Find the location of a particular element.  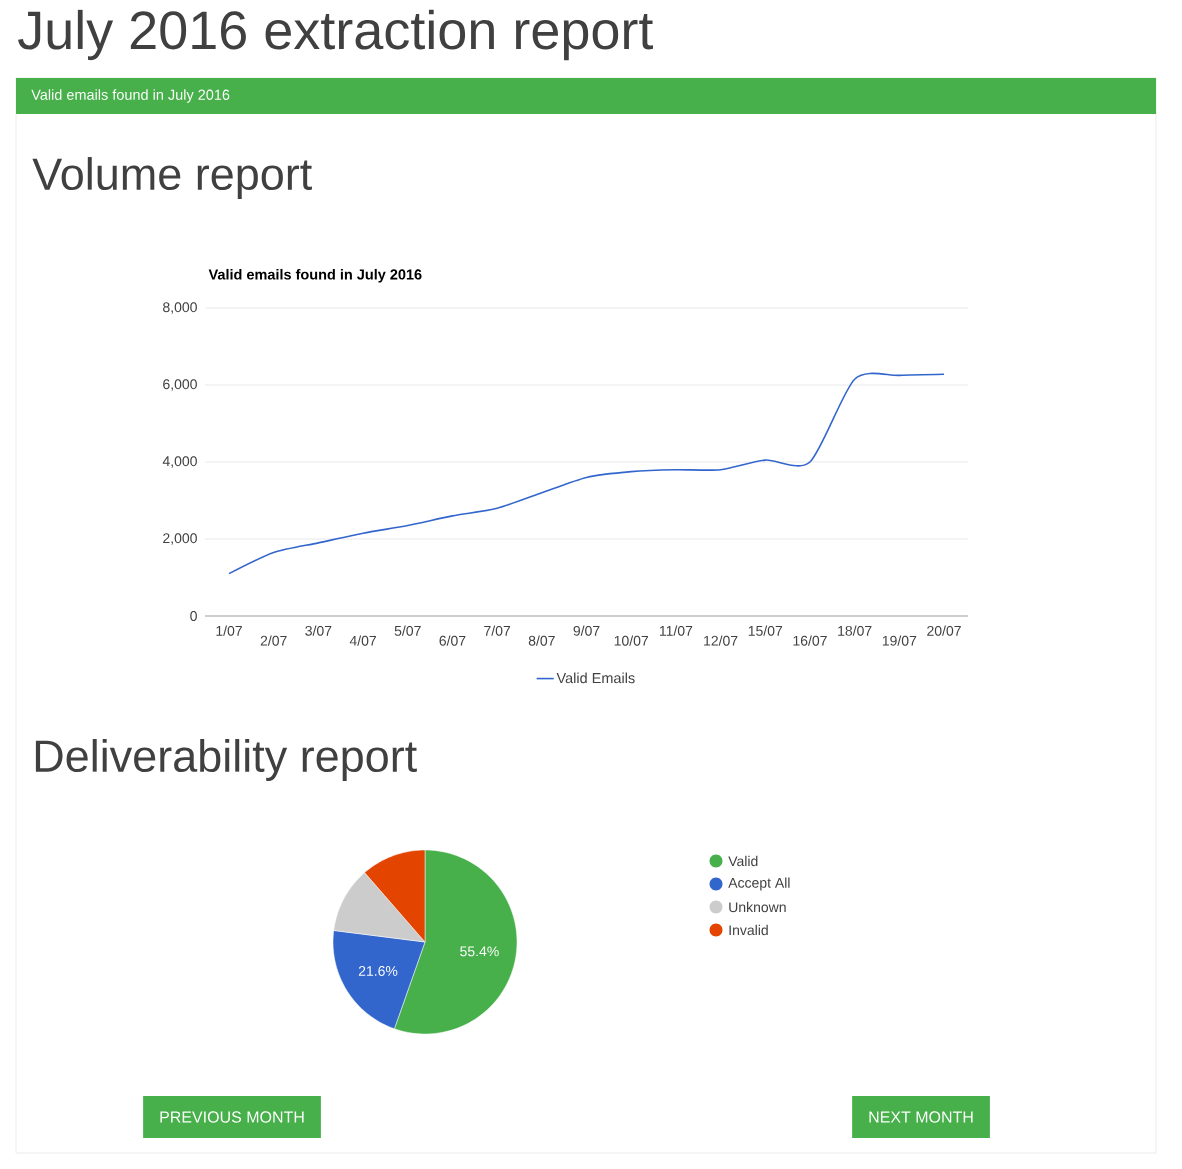

x-tick-label: 15/07 is located at coordinates (765, 630).